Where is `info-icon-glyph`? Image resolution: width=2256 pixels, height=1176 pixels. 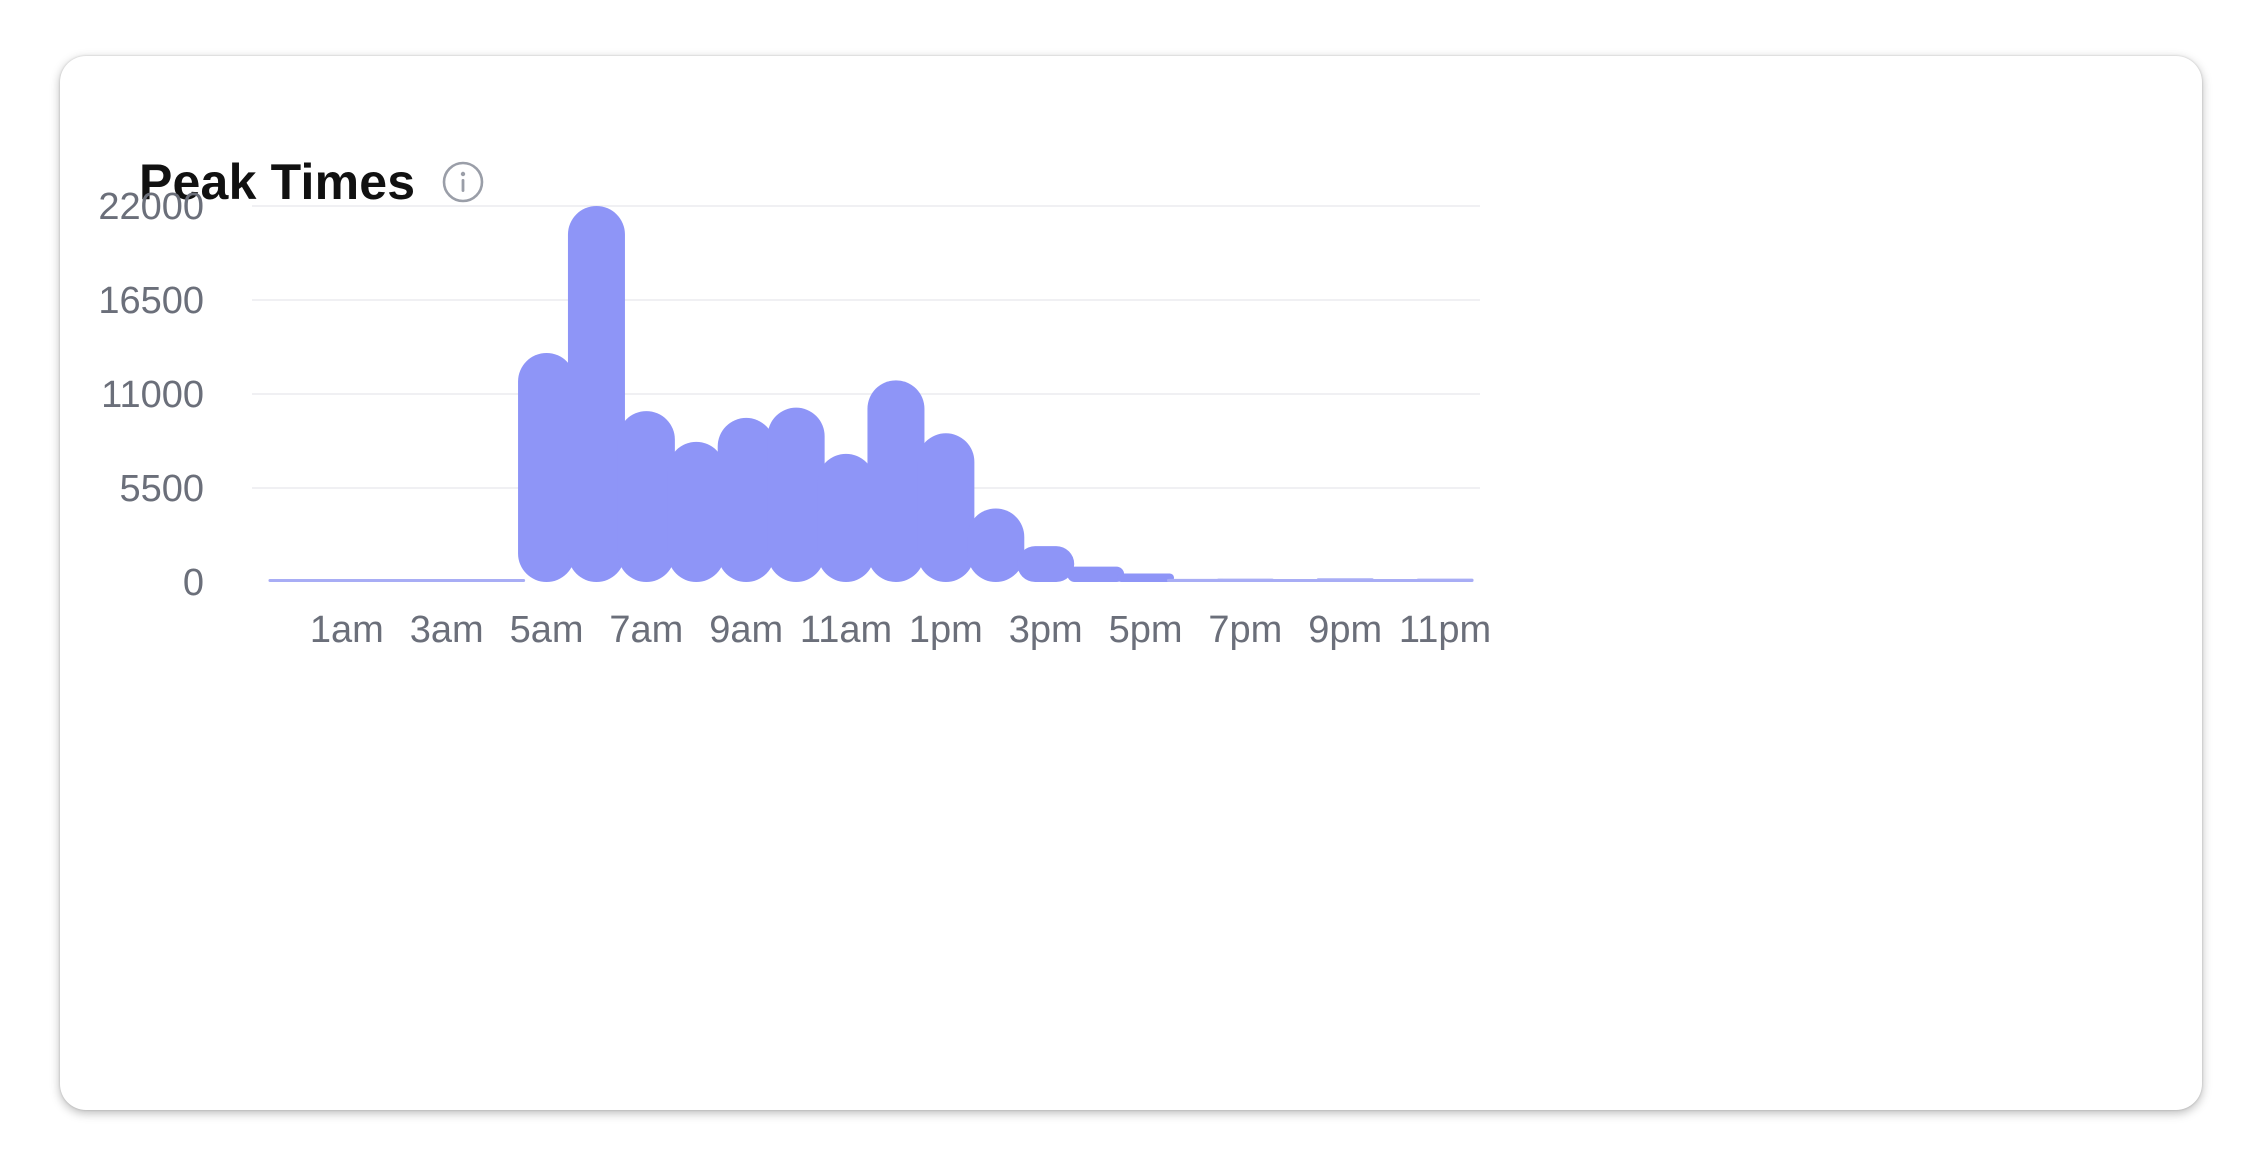
info-icon-glyph is located at coordinates (463, 182).